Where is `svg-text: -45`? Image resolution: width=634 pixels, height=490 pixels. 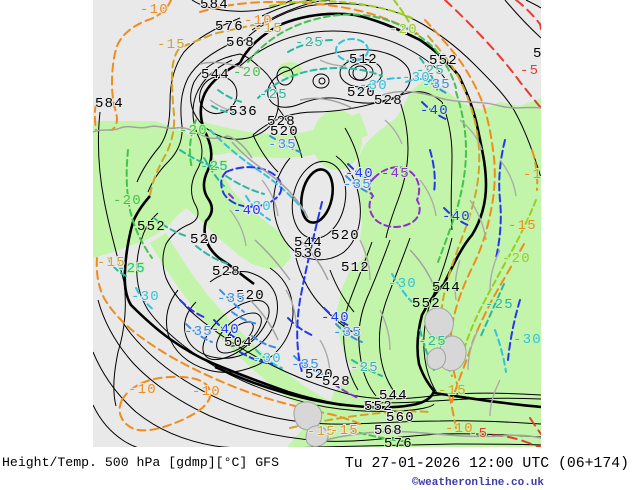 svg-text: -45 is located at coordinates (395, 174).